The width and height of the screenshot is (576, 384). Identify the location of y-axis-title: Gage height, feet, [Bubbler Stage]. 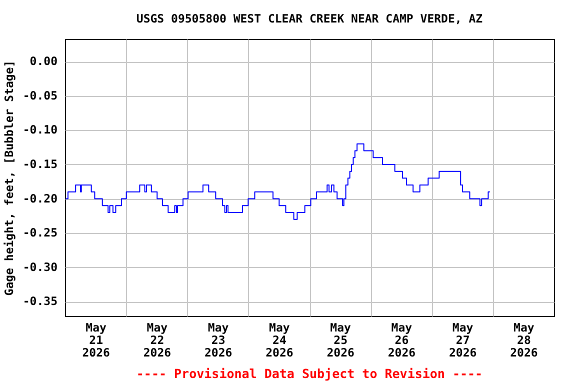
(9, 178).